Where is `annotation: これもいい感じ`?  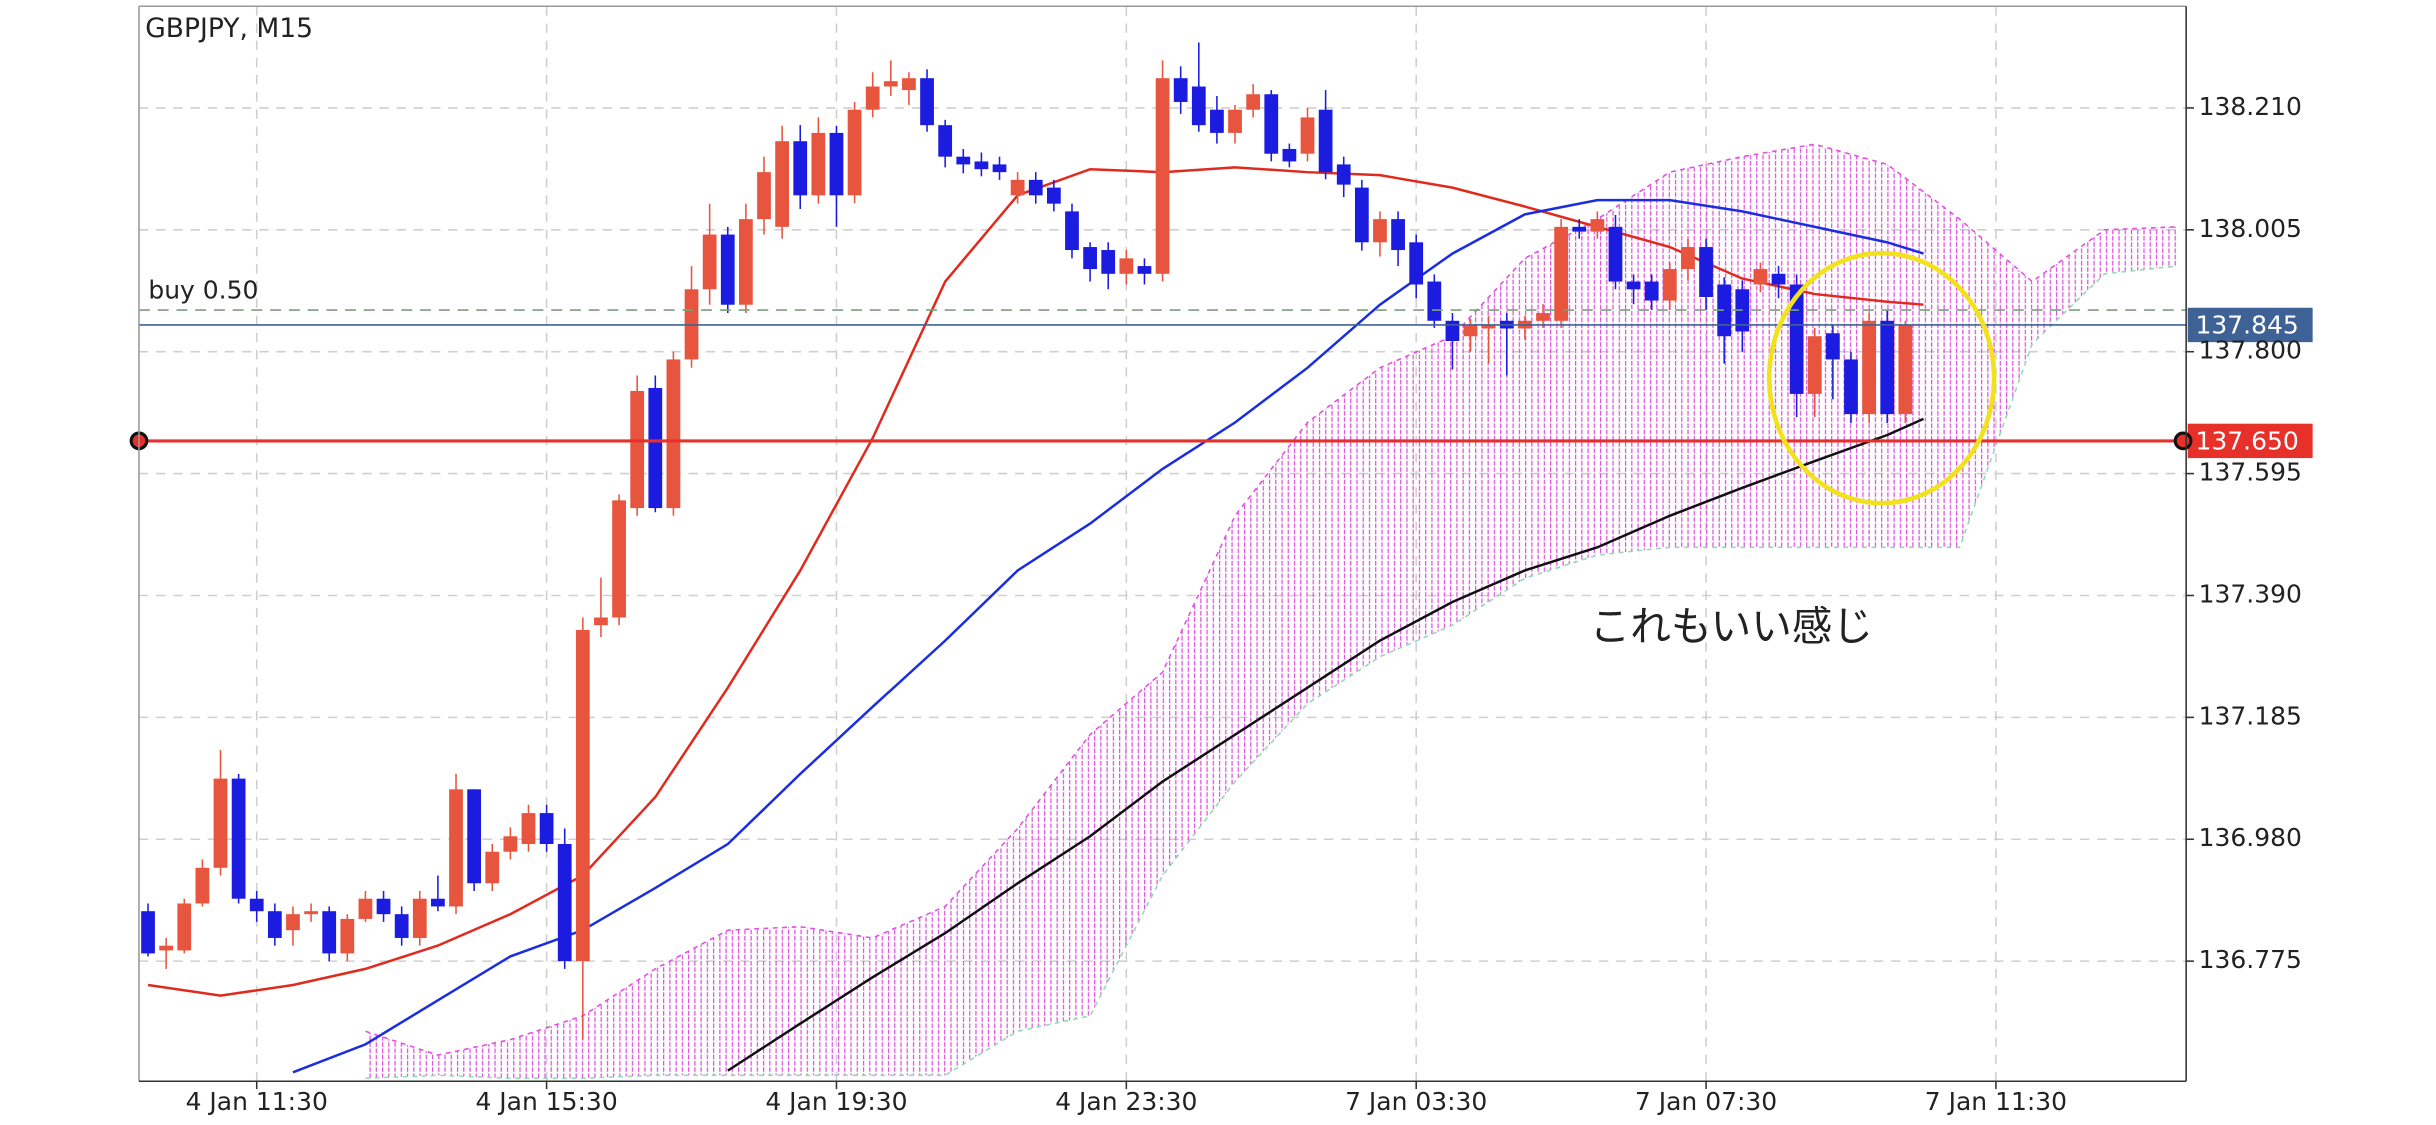 annotation: これもいい感じ is located at coordinates (1731, 627).